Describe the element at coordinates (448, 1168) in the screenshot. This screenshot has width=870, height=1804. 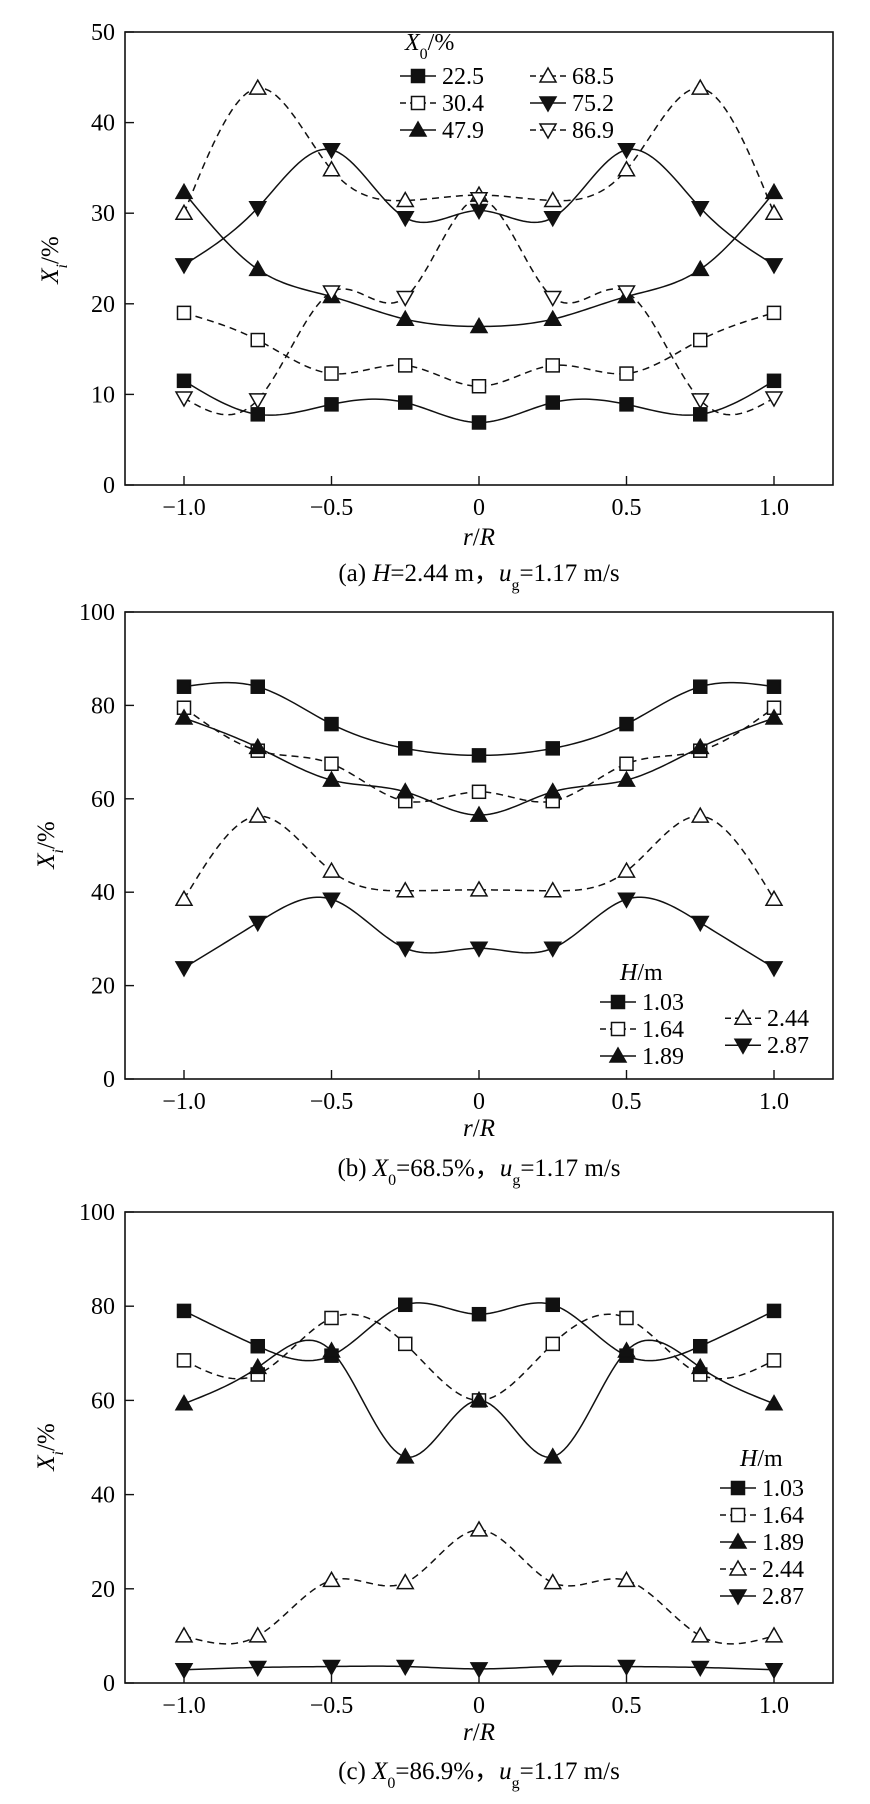
I see `text-part: =68.5%，` at that location.